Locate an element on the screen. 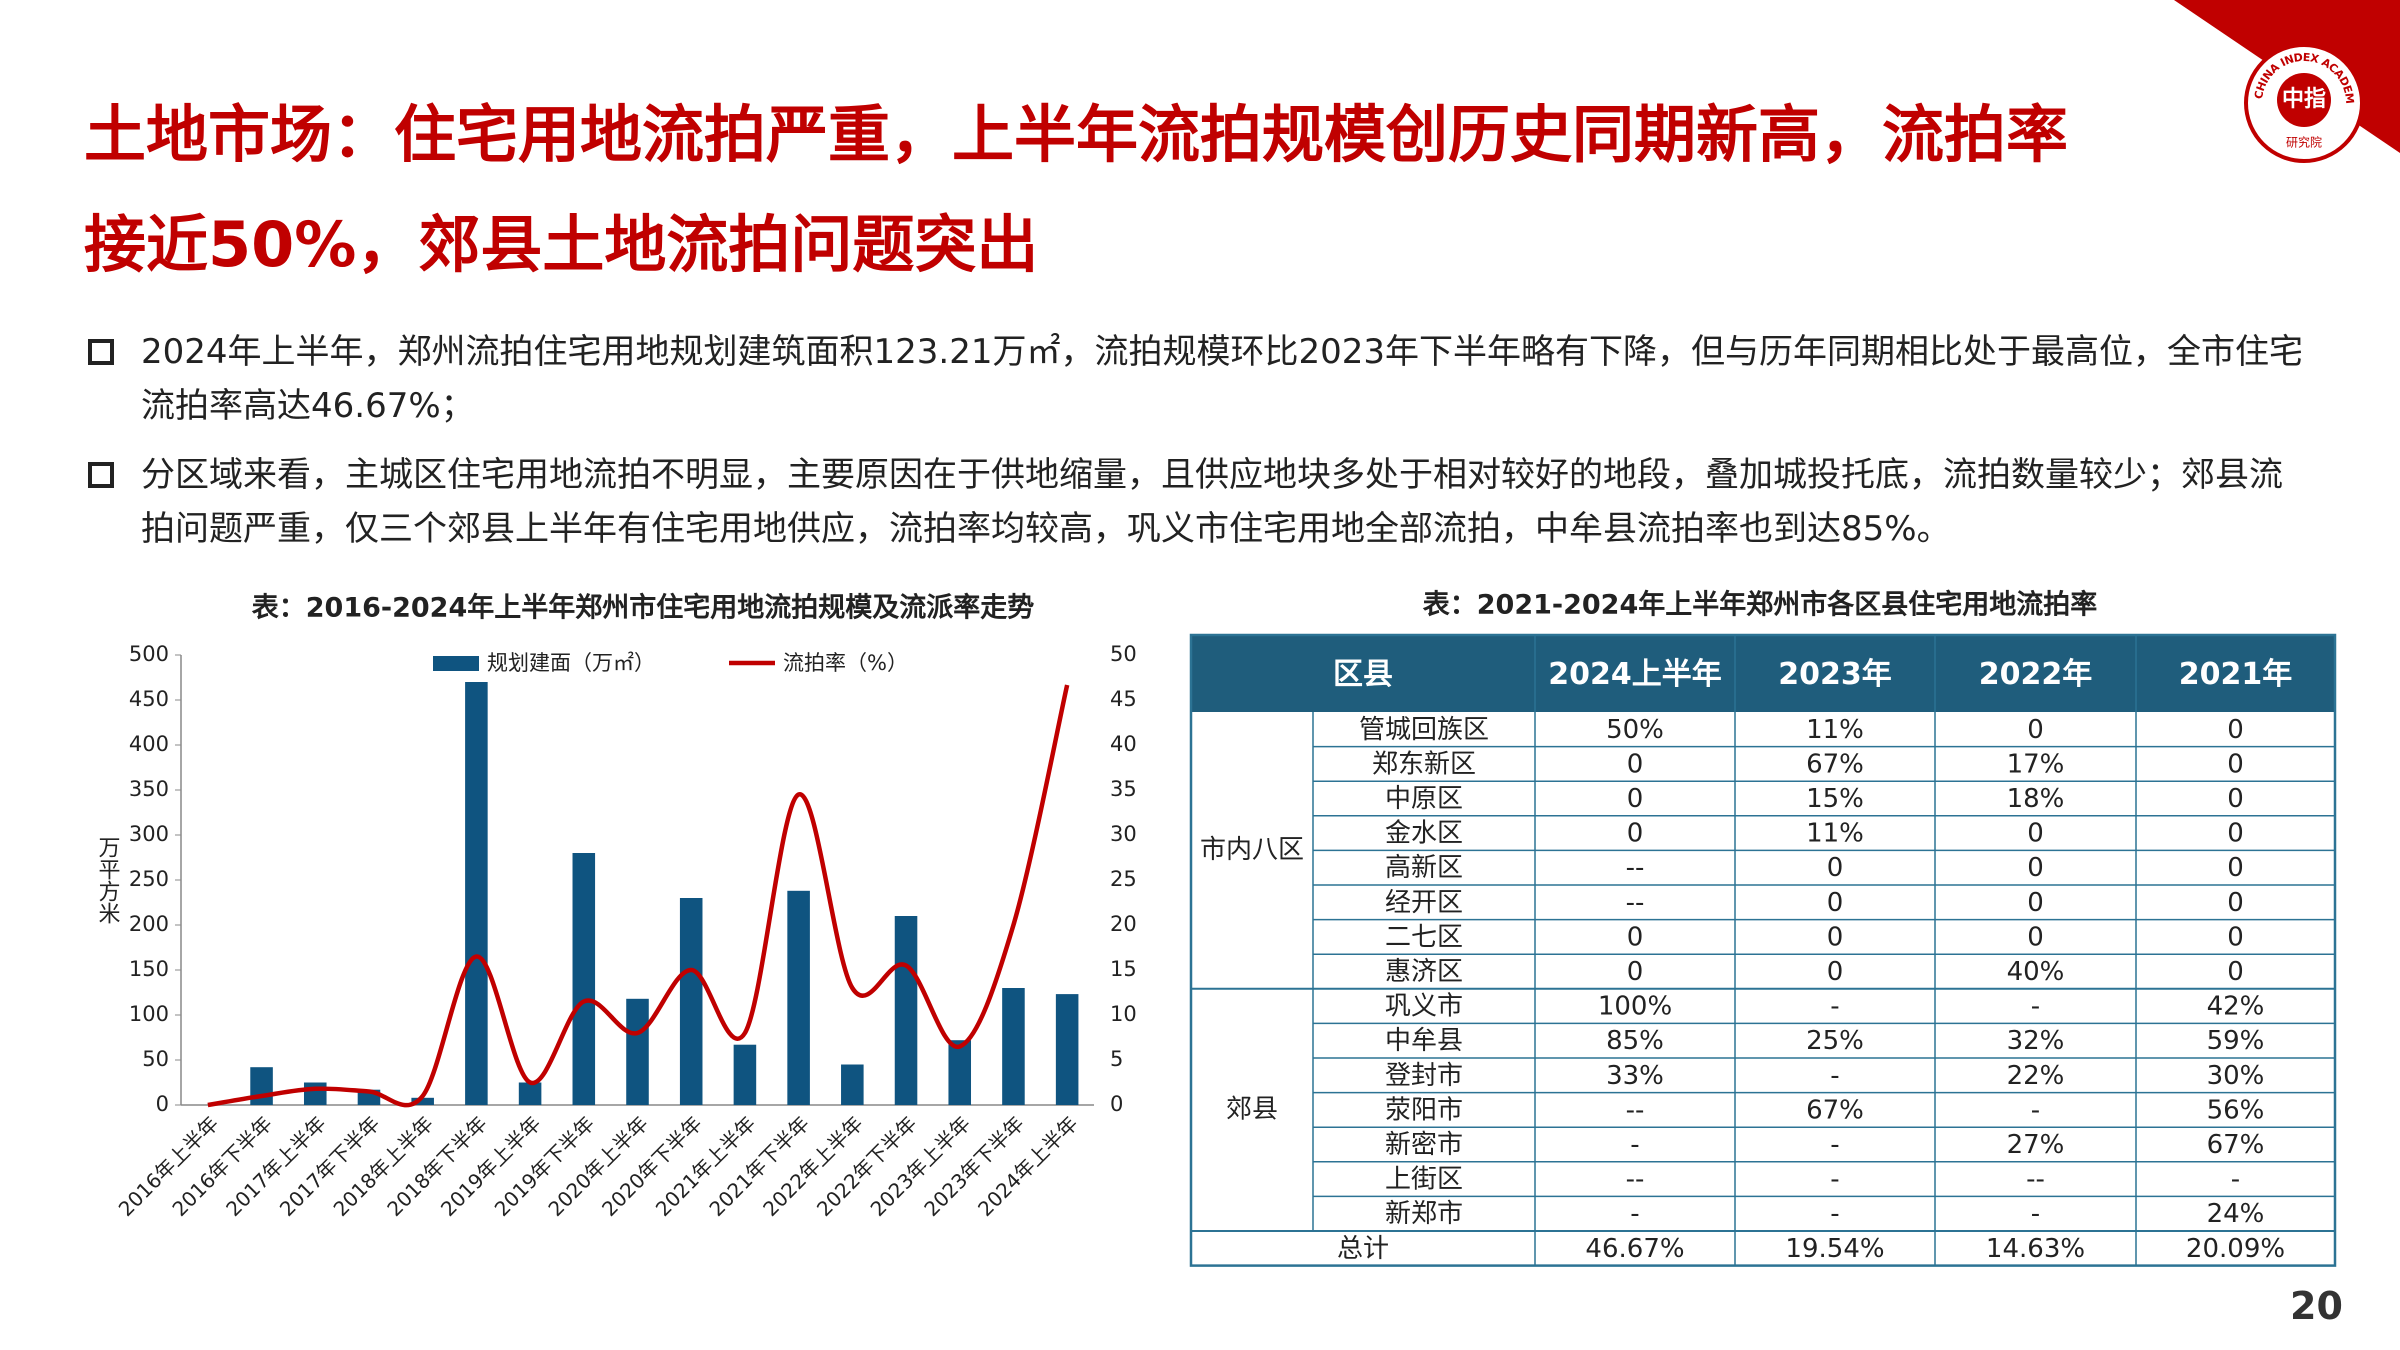 The height and width of the screenshot is (1350, 2400). y-tick-label: 150 is located at coordinates (149, 969).